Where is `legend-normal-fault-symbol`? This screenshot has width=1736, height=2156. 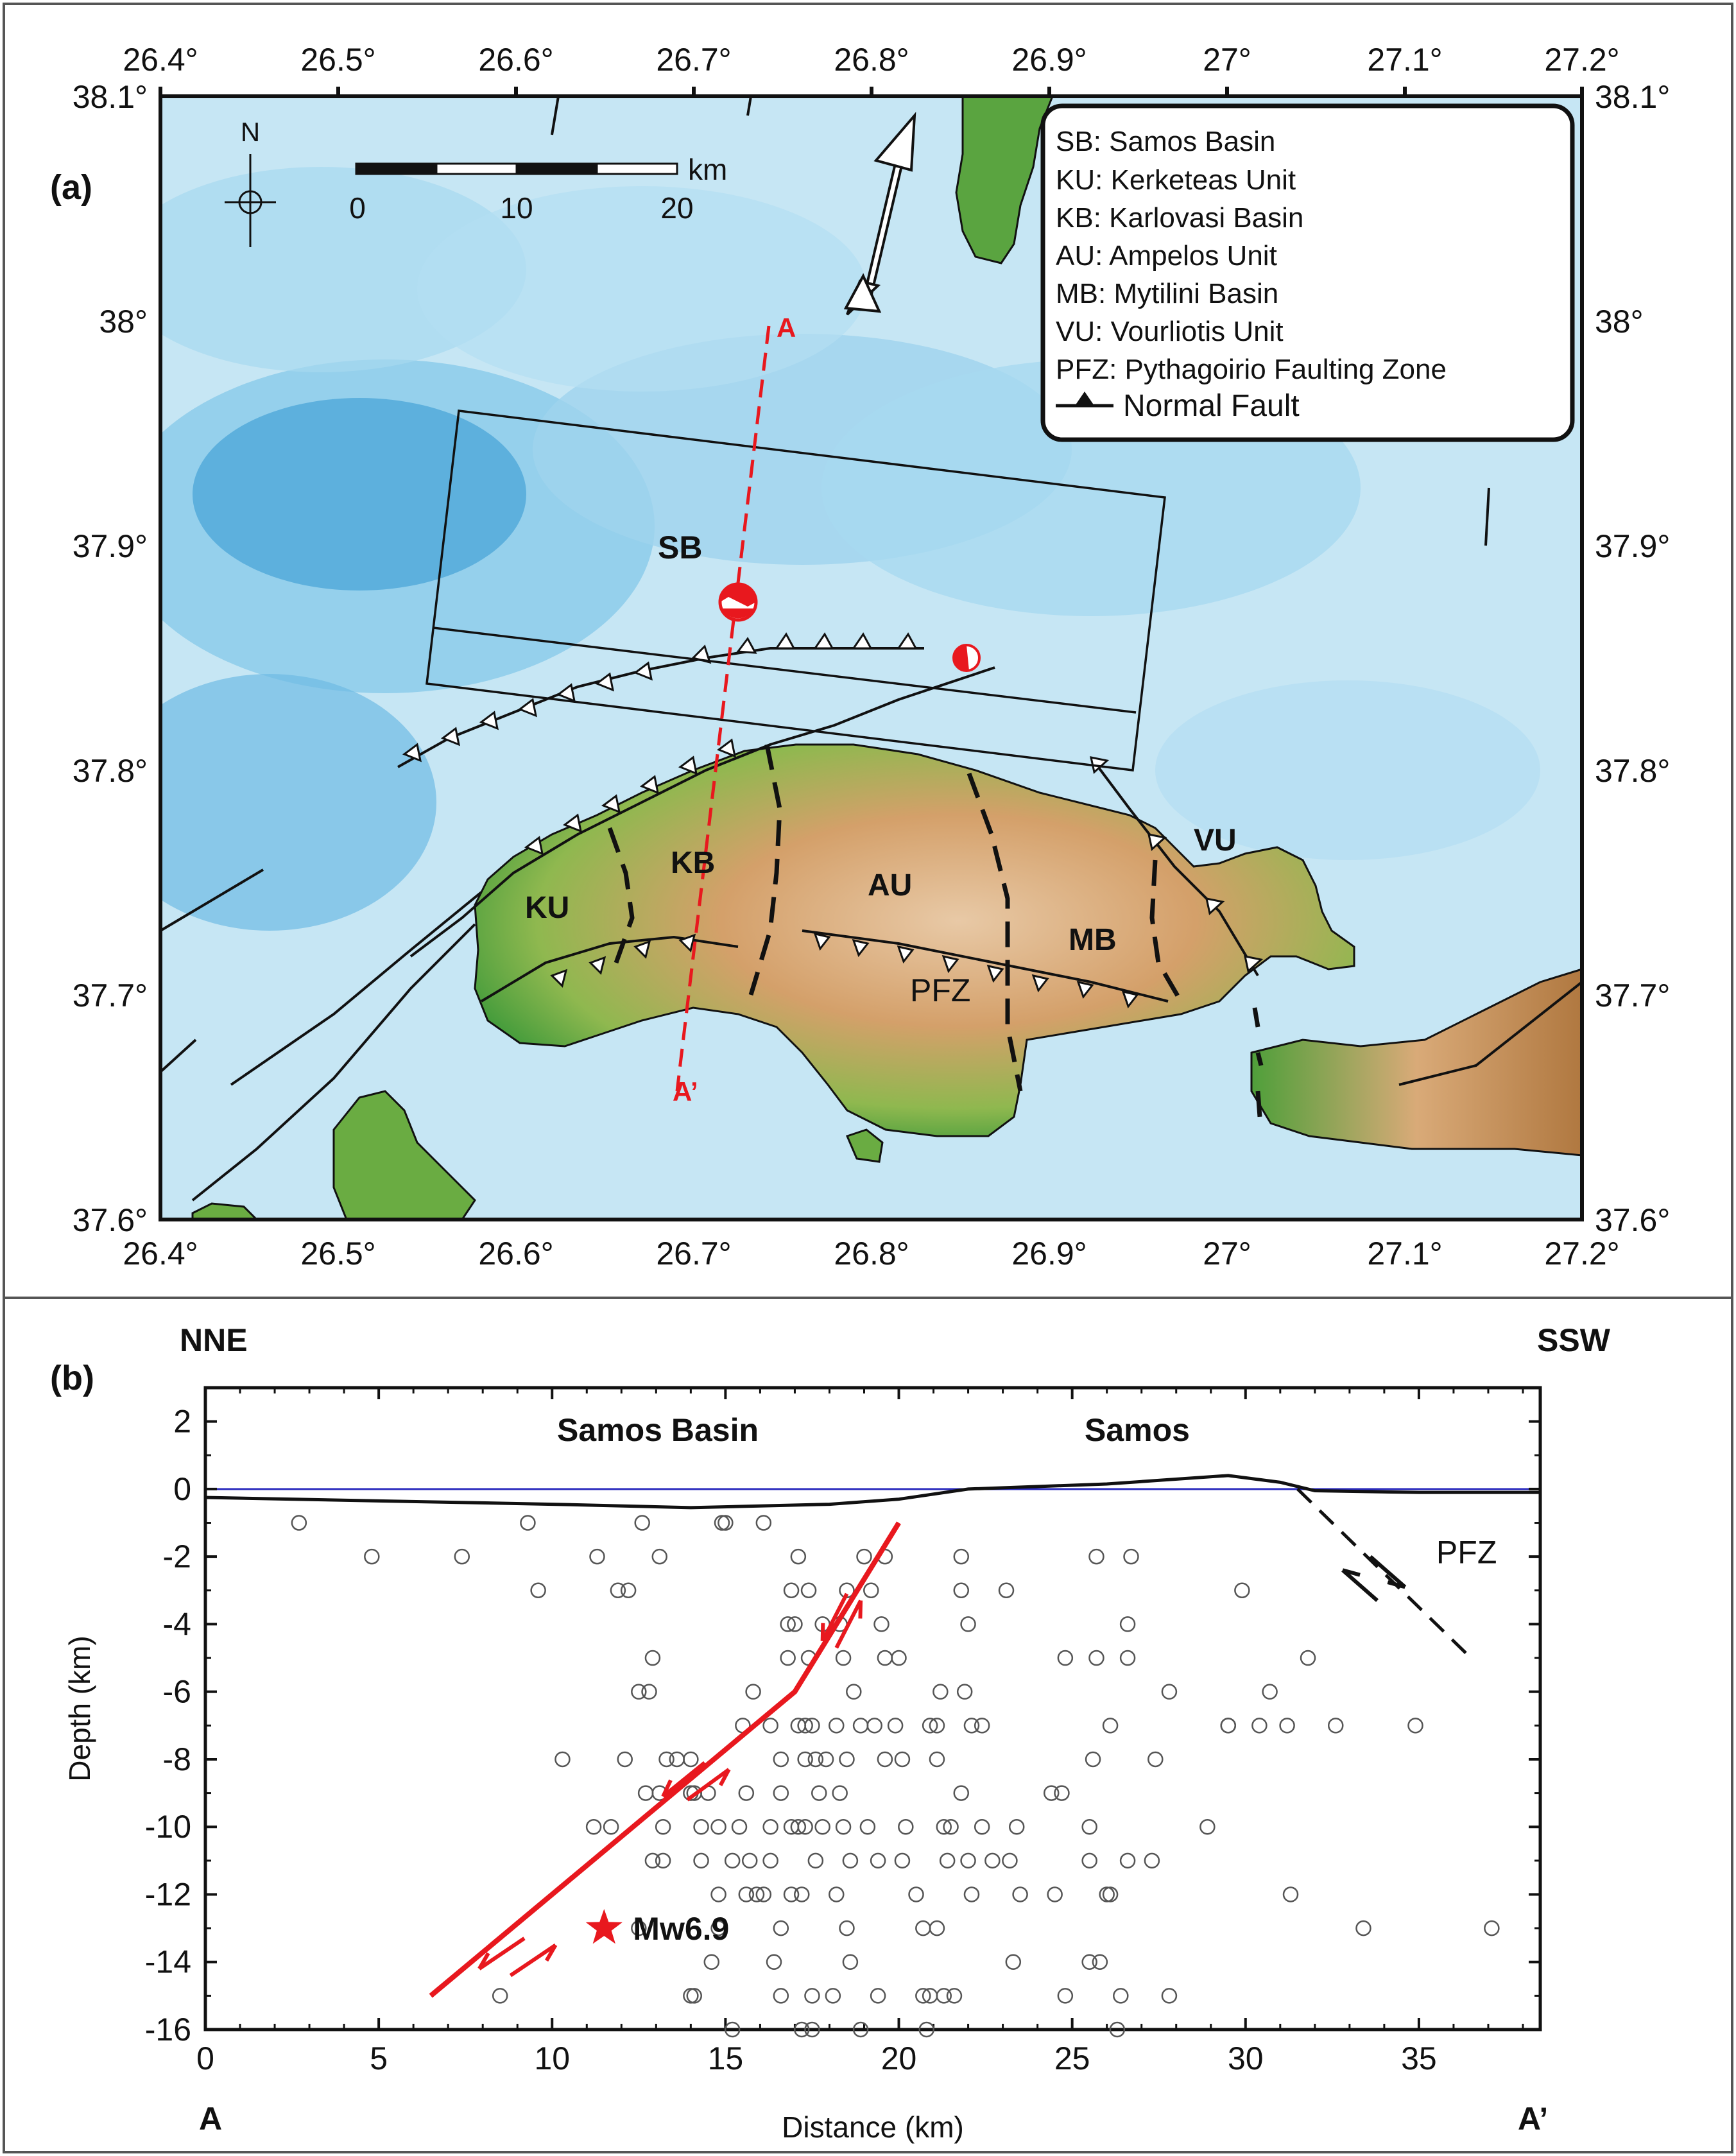 legend-normal-fault-symbol is located at coordinates (1084, 400).